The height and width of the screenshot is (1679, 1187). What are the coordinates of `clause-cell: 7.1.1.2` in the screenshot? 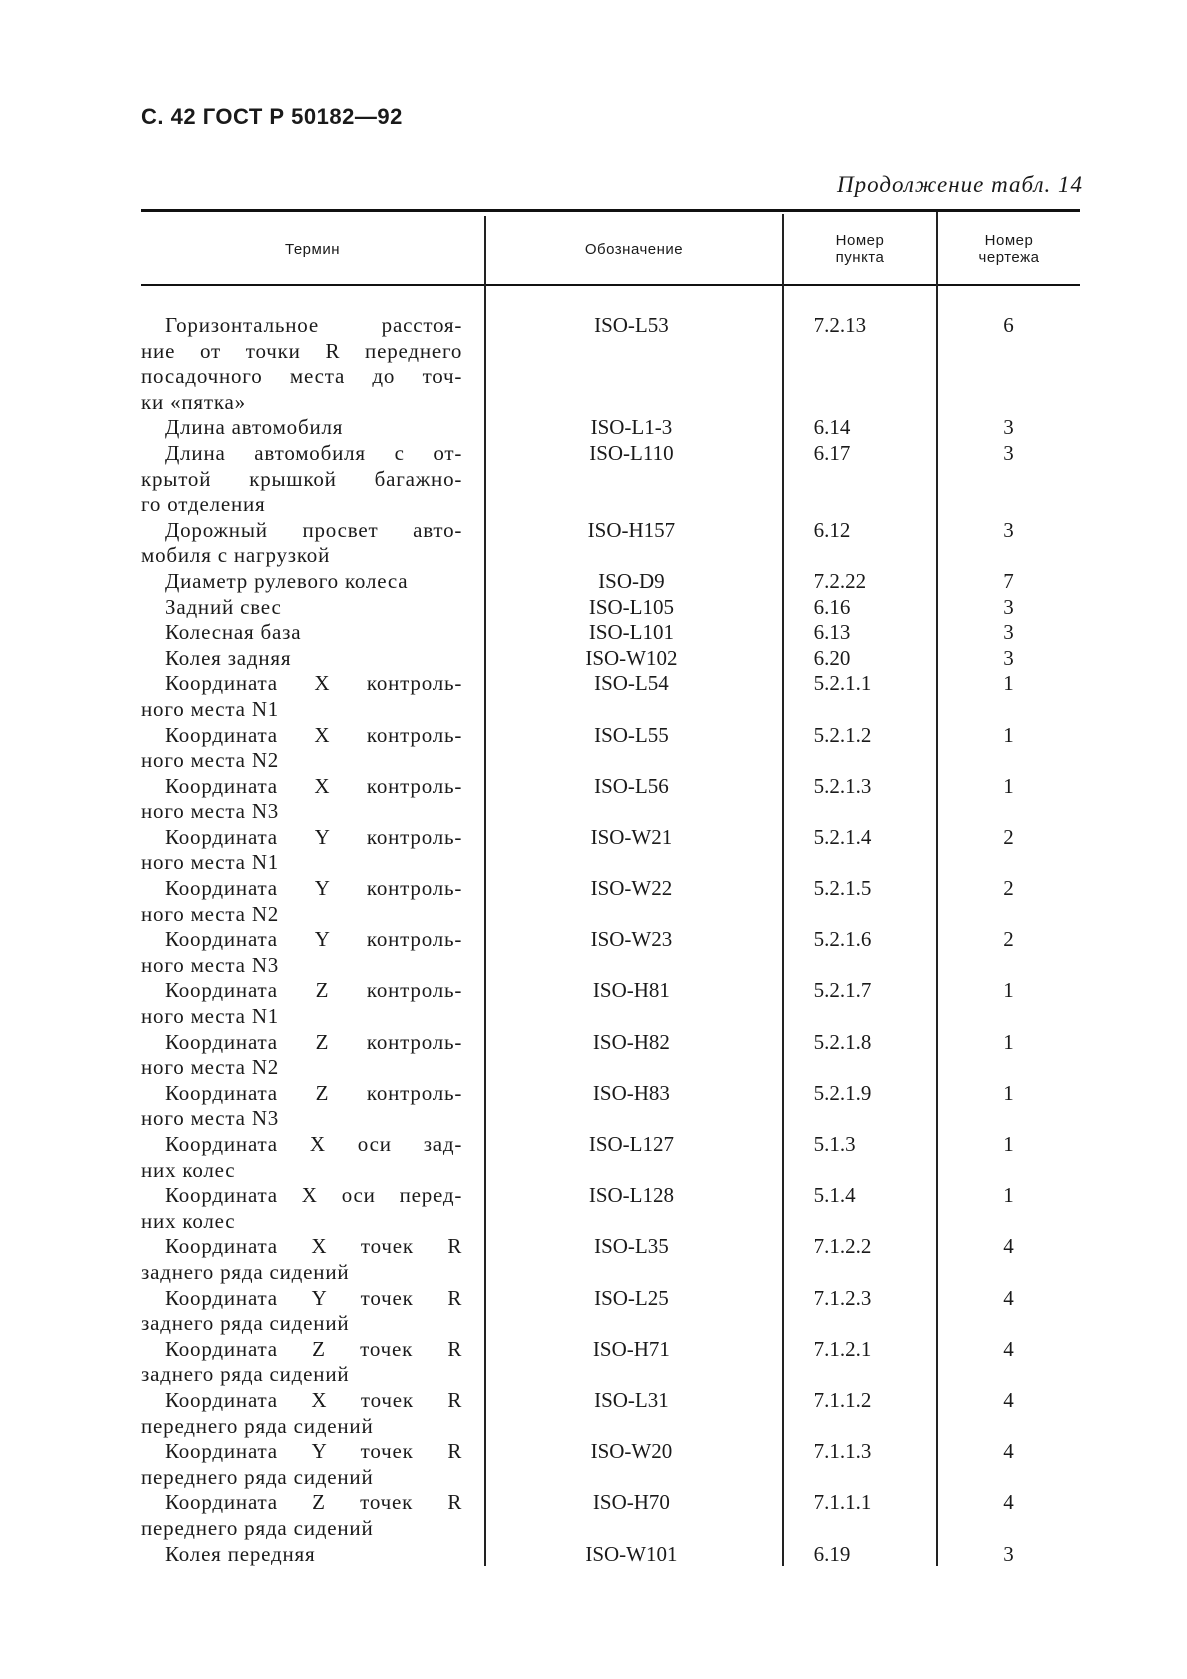 It's located at (842, 1399).